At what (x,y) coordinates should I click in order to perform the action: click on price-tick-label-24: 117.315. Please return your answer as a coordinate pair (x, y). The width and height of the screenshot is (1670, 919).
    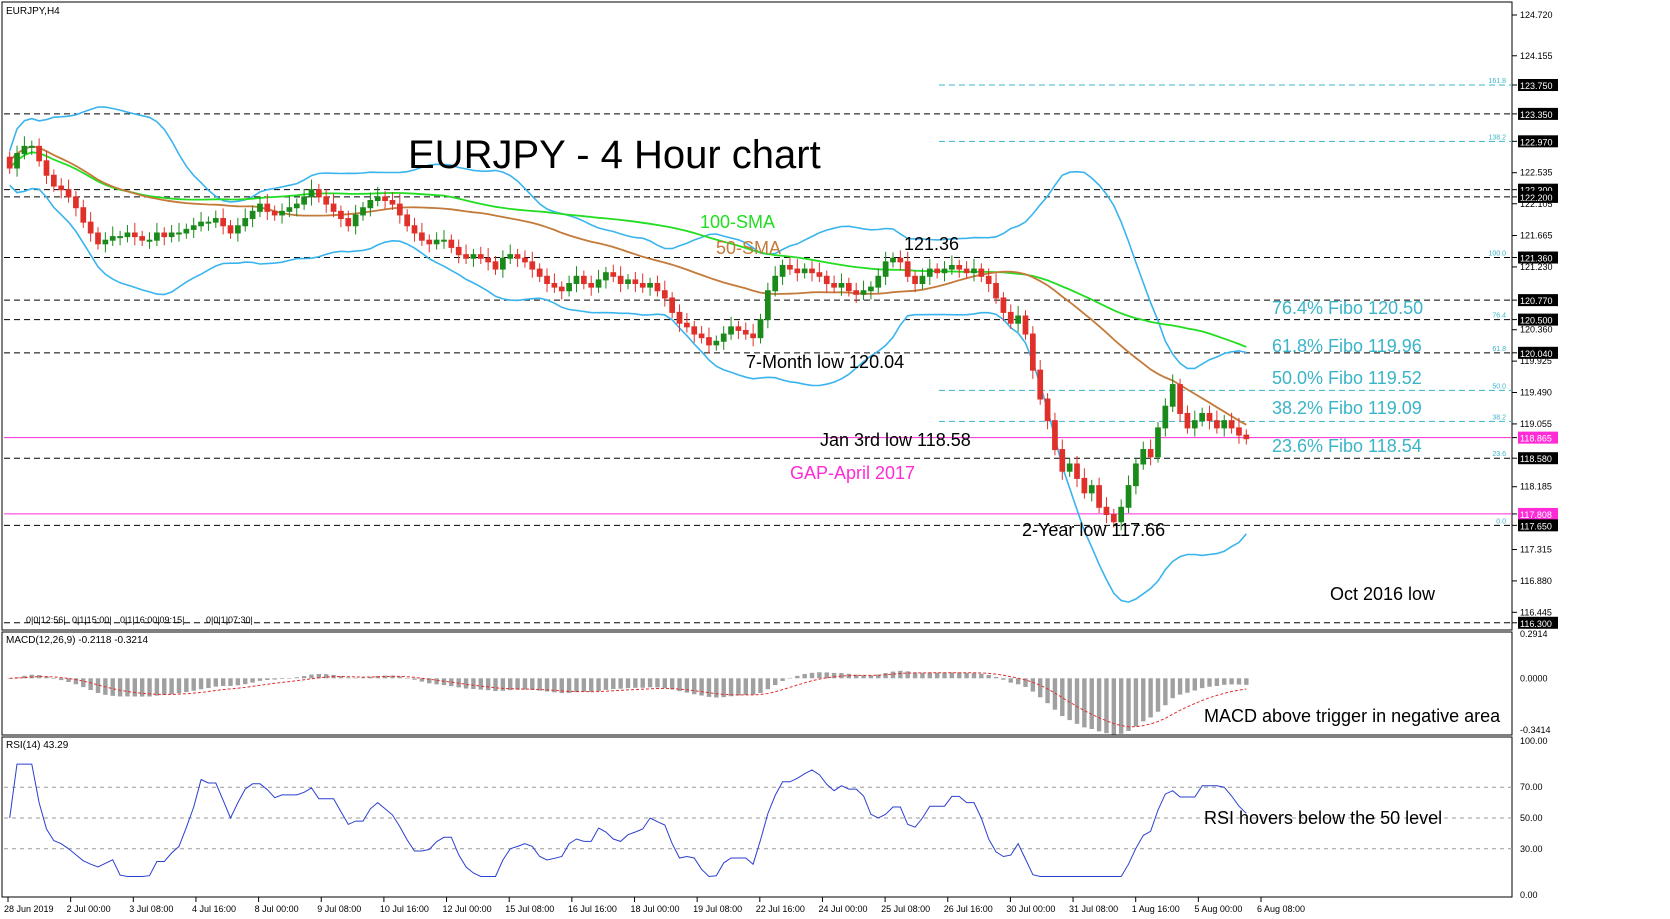
    Looking at the image, I should click on (1536, 550).